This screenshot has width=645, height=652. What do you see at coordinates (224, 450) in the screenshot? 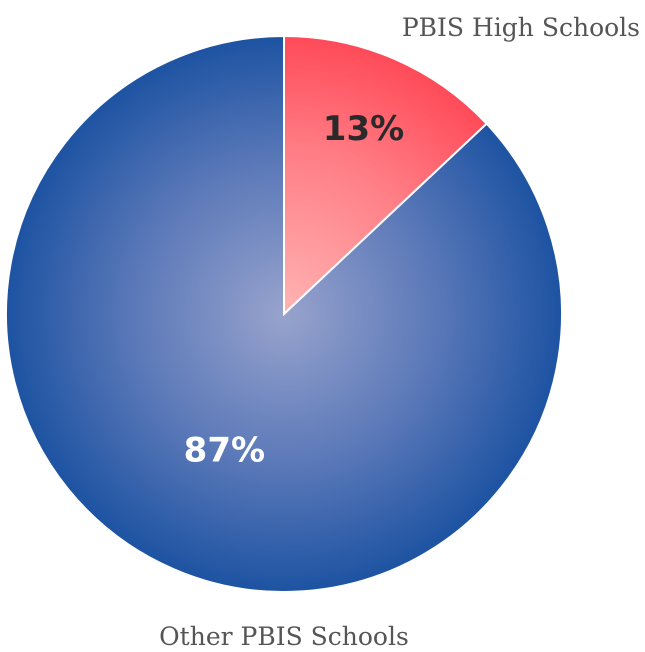
I see `slice-percent-label: 87%` at bounding box center [224, 450].